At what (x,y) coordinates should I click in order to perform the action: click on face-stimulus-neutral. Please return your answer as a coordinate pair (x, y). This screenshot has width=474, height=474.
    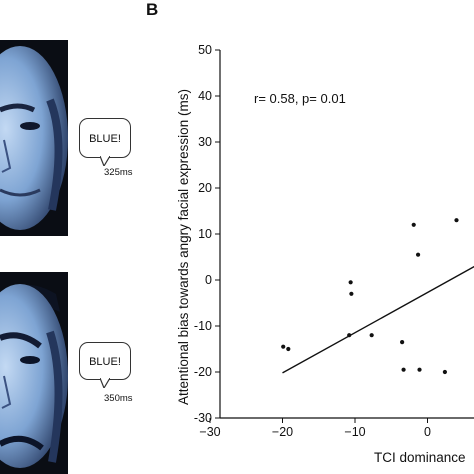
    Looking at the image, I should click on (34, 138).